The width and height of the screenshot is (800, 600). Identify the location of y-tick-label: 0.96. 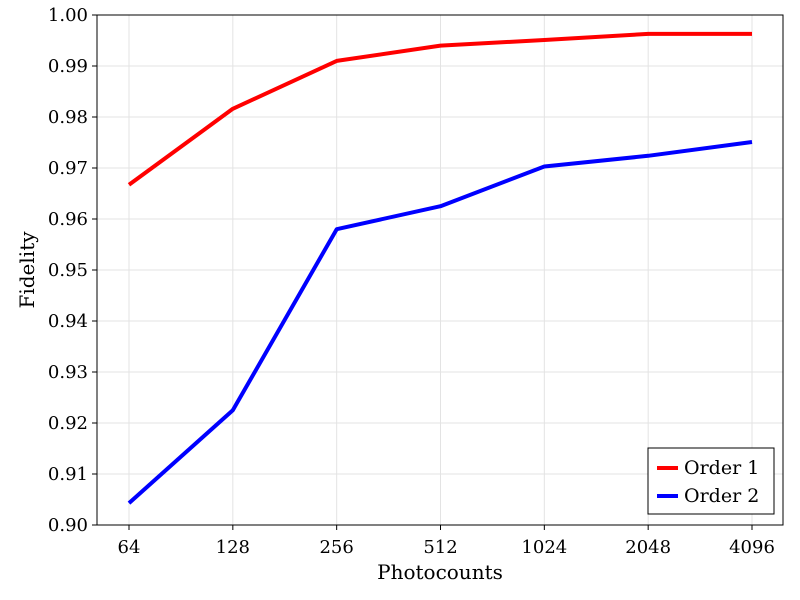
(68, 219).